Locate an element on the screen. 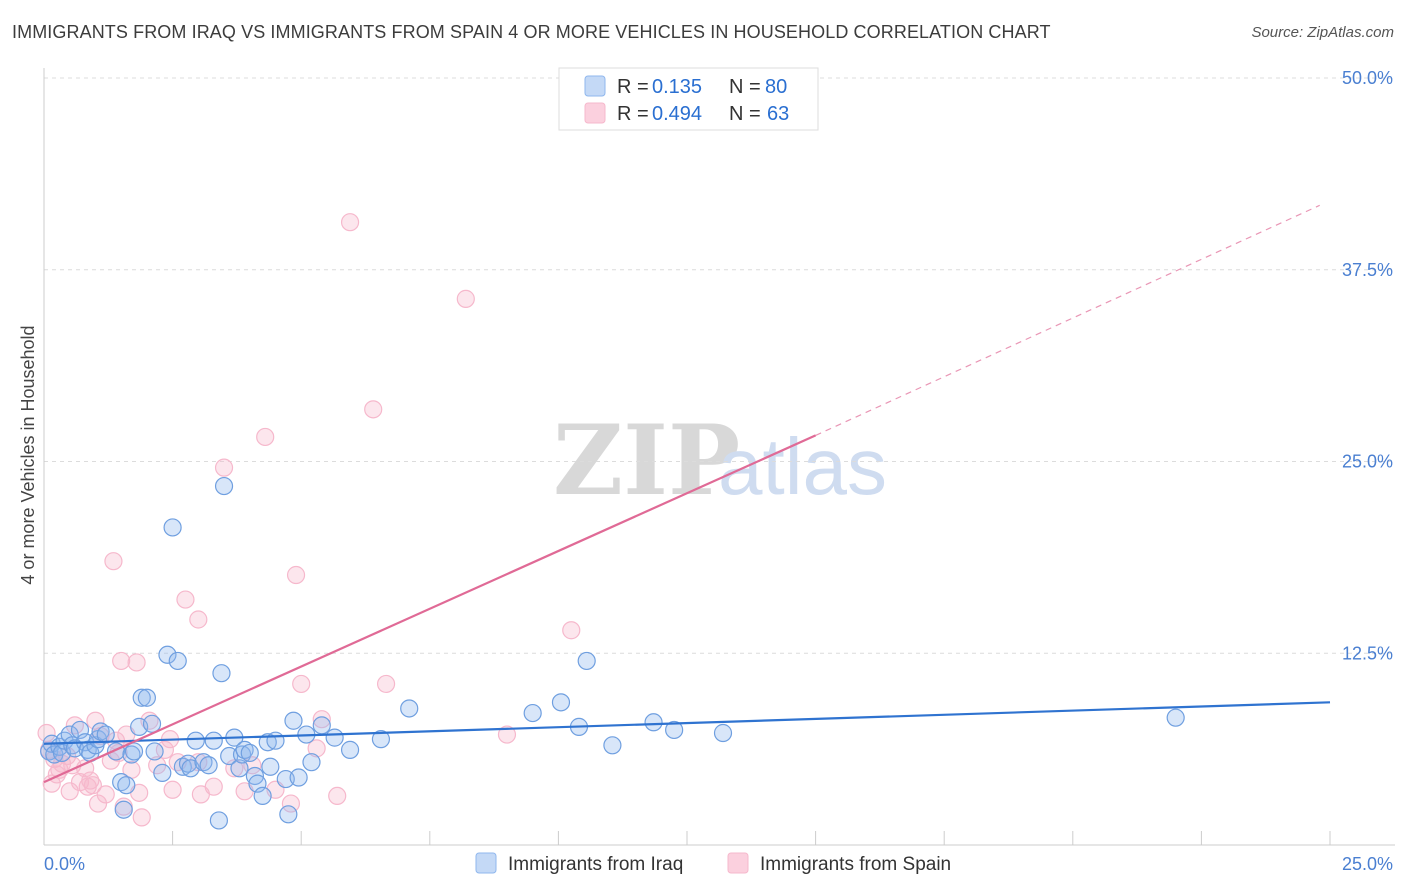  y-tick-label-0: 12.5% is located at coordinates (1367, 653).